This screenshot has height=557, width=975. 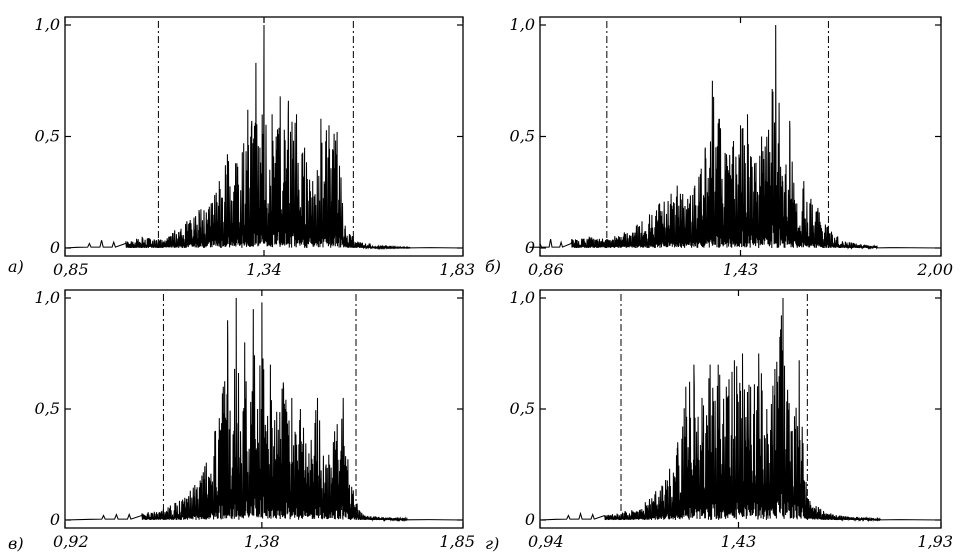 I want to click on x-tick-label: 1,93, so click(x=935, y=541).